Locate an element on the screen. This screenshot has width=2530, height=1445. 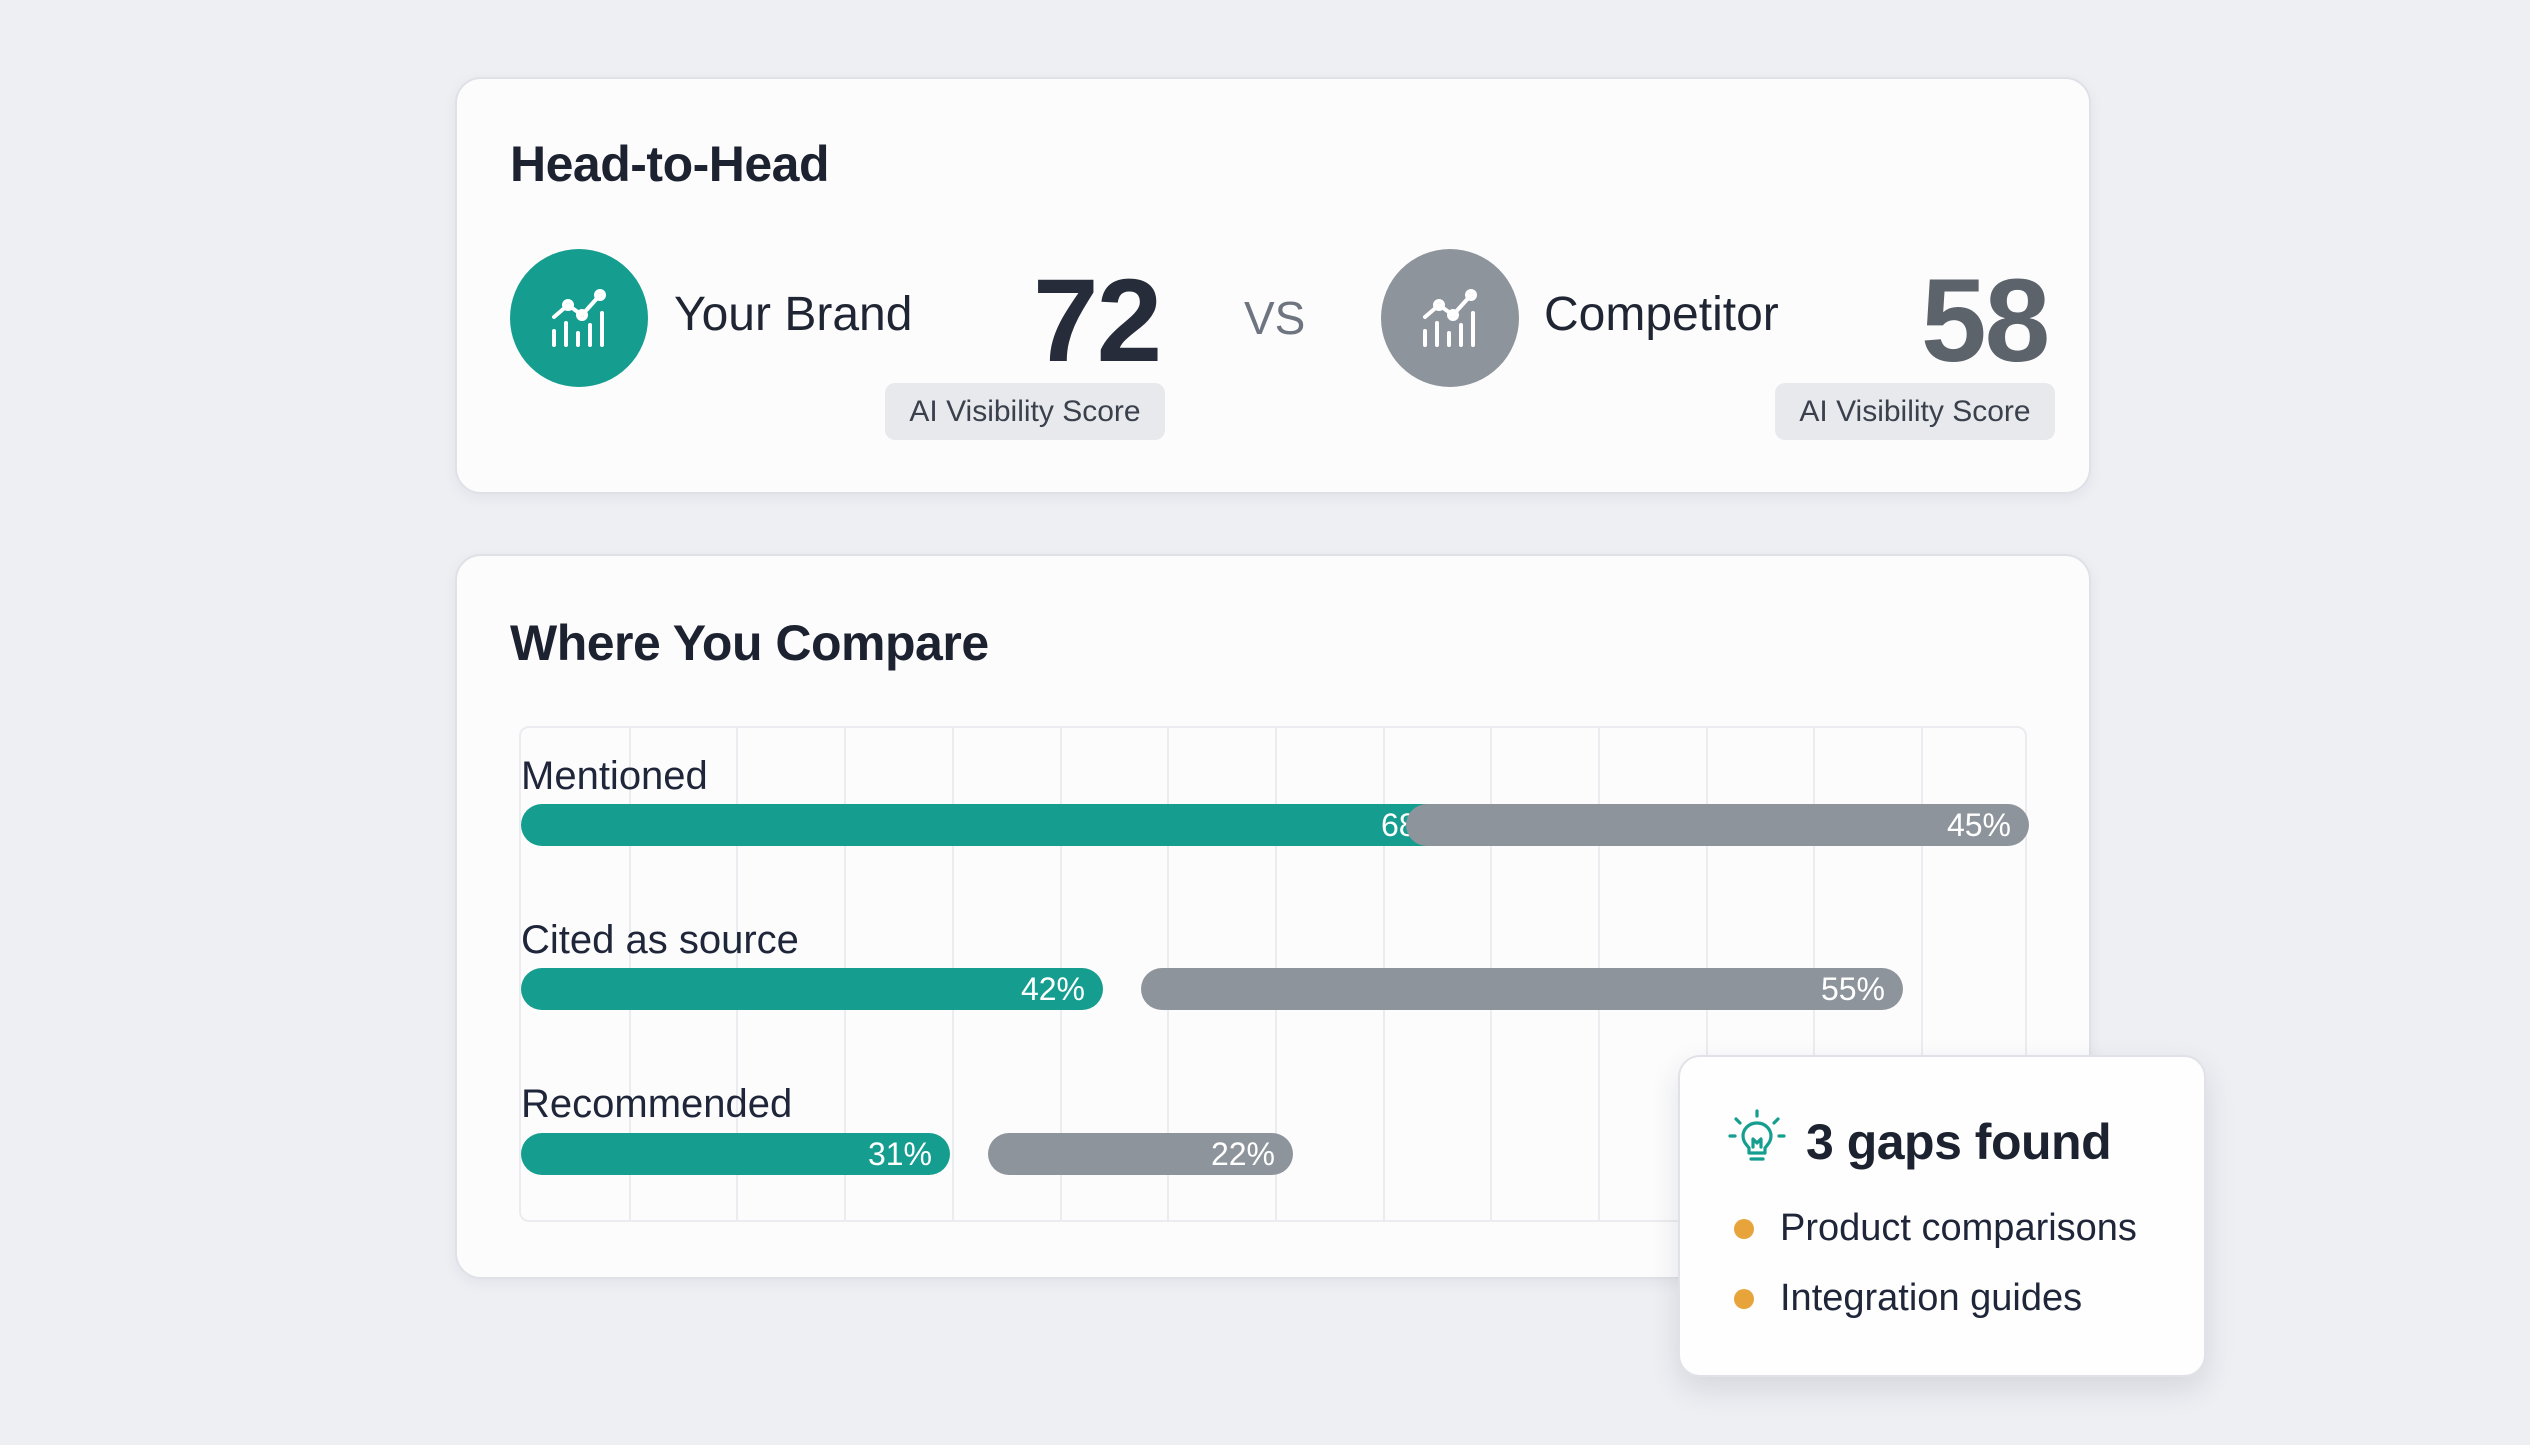
competitor-score: 58 is located at coordinates (1985, 321).